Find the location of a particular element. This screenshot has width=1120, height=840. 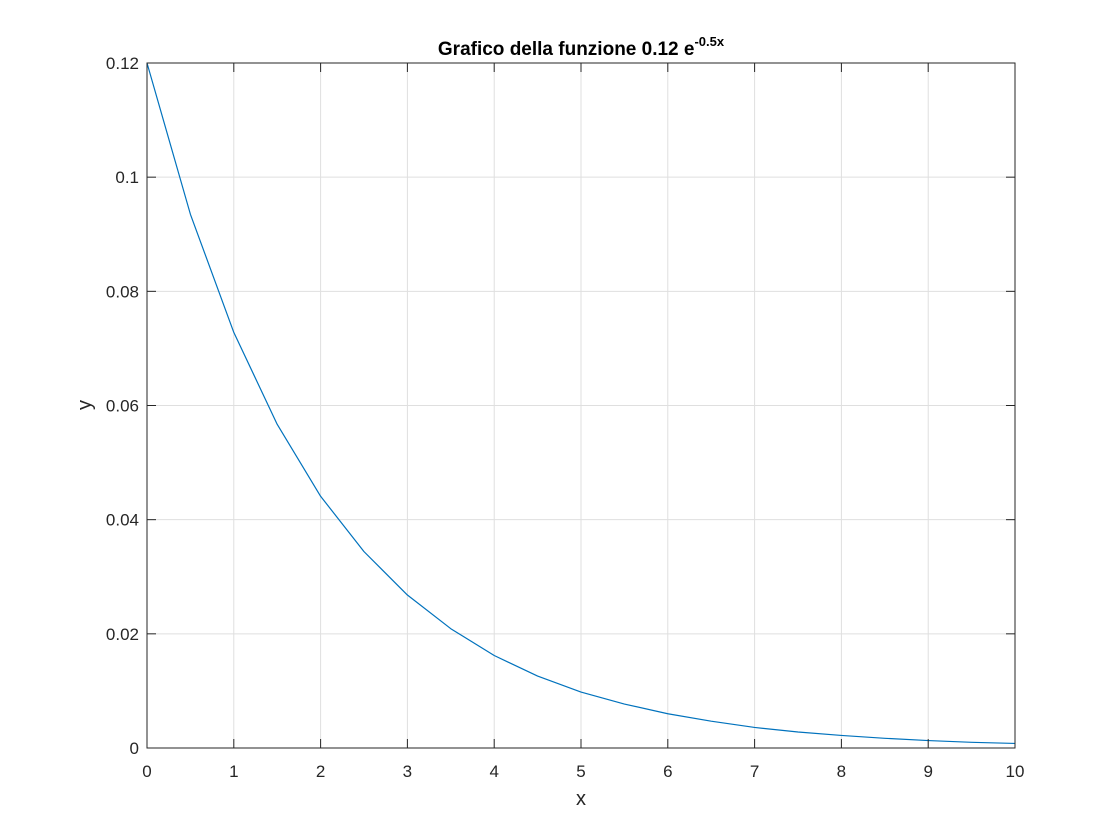

x-tick-label: 5 is located at coordinates (580, 771).